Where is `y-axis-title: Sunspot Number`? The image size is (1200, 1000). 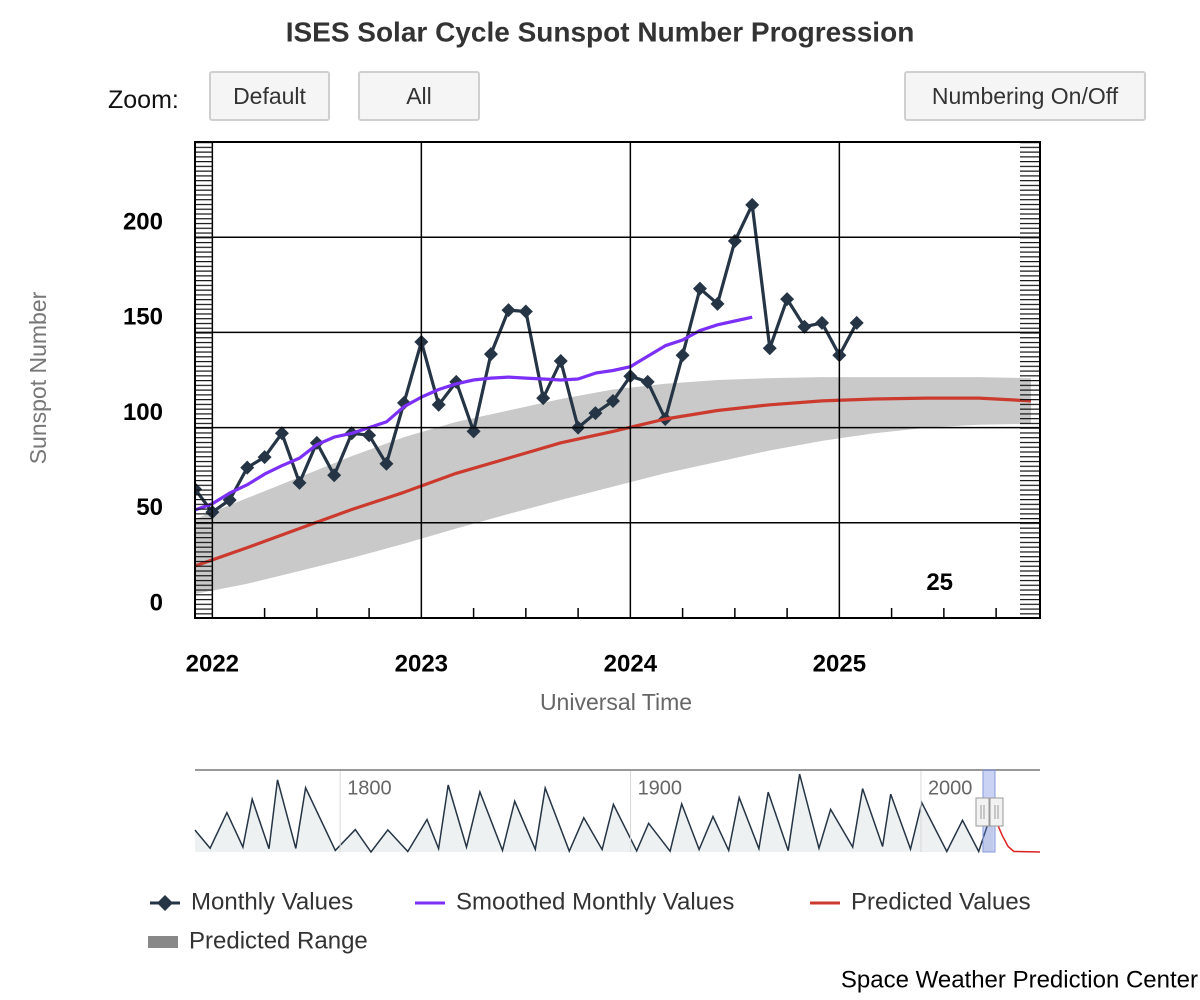
y-axis-title: Sunspot Number is located at coordinates (38, 377).